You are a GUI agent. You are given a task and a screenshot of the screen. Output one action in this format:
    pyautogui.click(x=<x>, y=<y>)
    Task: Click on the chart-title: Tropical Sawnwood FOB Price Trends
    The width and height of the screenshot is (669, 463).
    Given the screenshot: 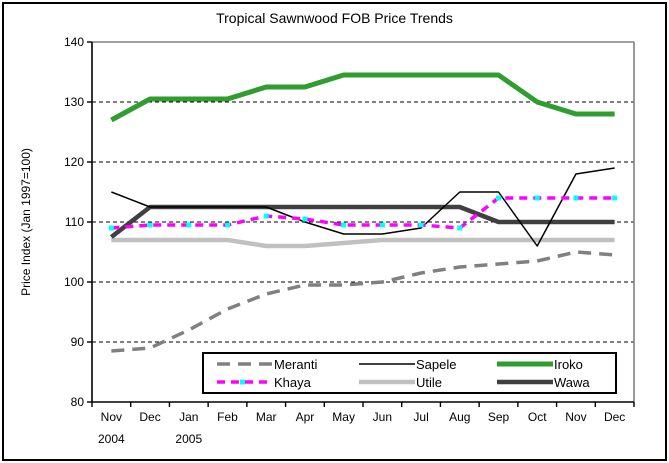 What is the action you would take?
    pyautogui.click(x=334, y=18)
    